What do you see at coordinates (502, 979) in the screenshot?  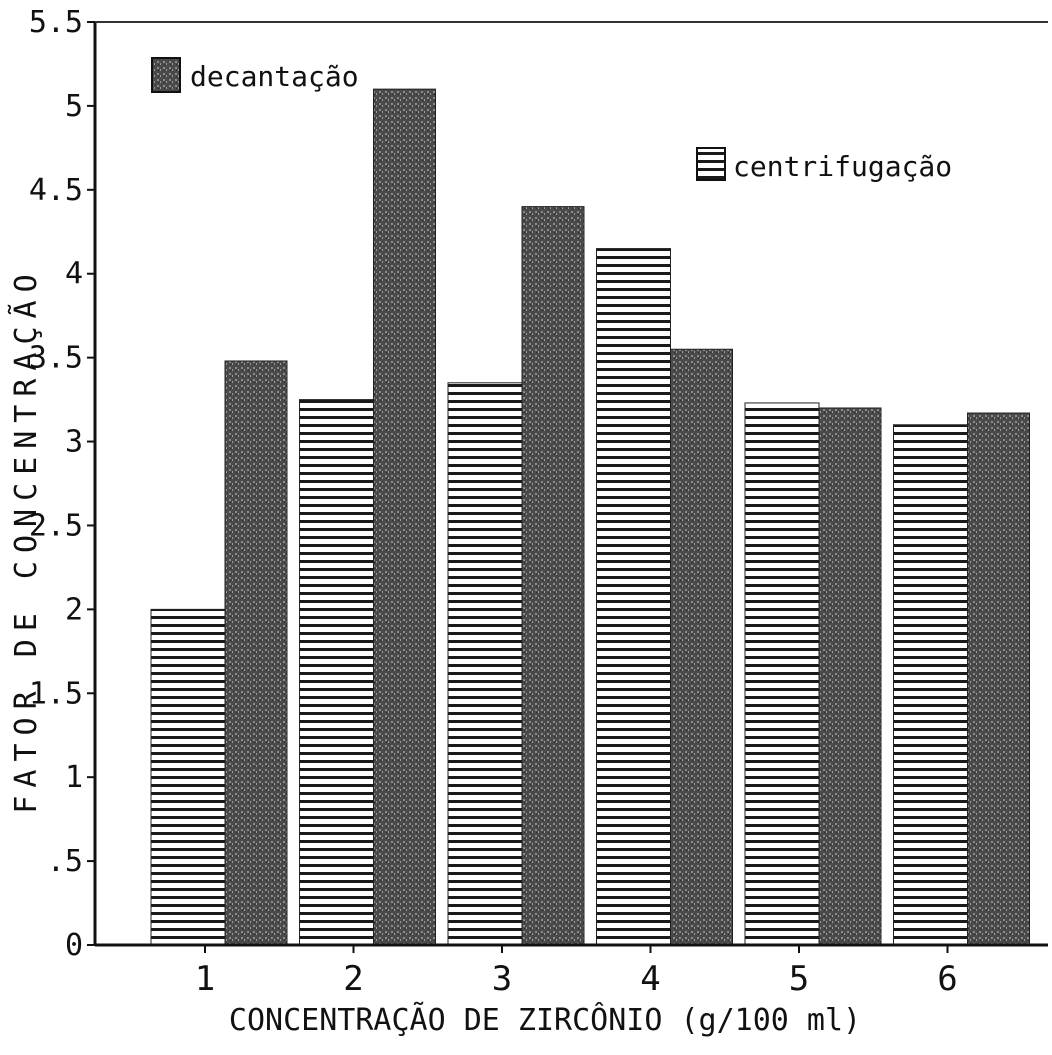 I see `x-tick-label-3: 3` at bounding box center [502, 979].